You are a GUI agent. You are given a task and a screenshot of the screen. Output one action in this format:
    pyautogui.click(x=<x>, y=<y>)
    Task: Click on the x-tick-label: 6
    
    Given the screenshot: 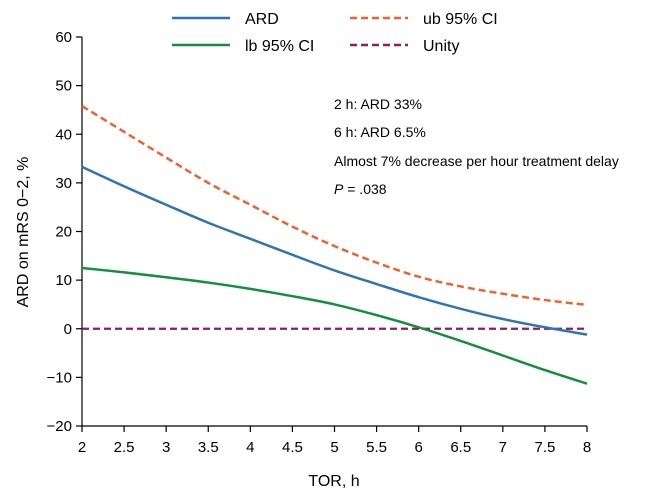 What is the action you would take?
    pyautogui.click(x=418, y=447)
    